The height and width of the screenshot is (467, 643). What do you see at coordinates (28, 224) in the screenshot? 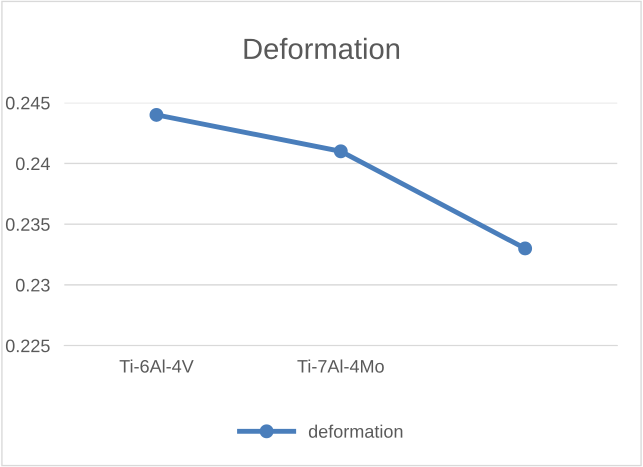
I see `y-tick-label: 0.235` at bounding box center [28, 224].